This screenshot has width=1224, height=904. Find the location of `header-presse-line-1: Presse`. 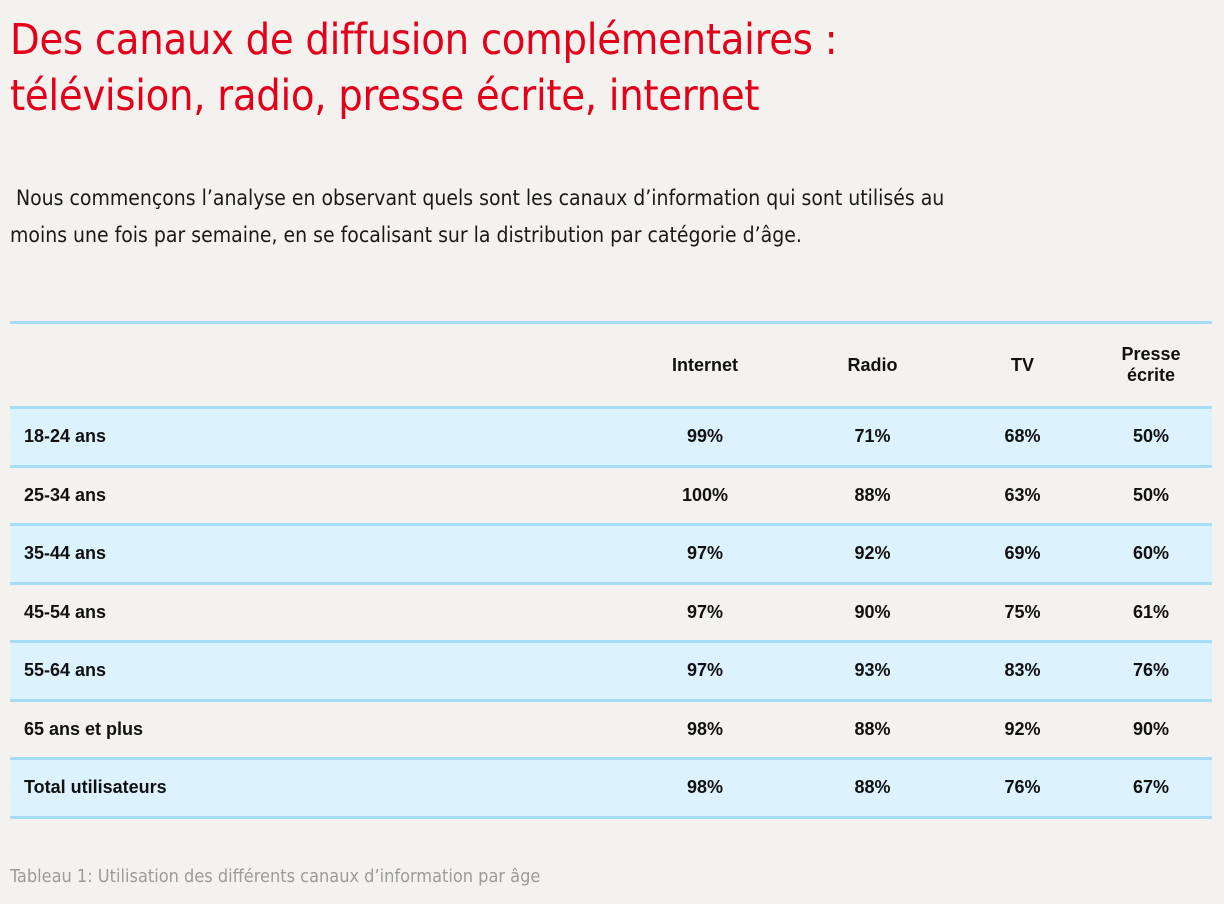

header-presse-line-1: Presse is located at coordinates (1151, 354).